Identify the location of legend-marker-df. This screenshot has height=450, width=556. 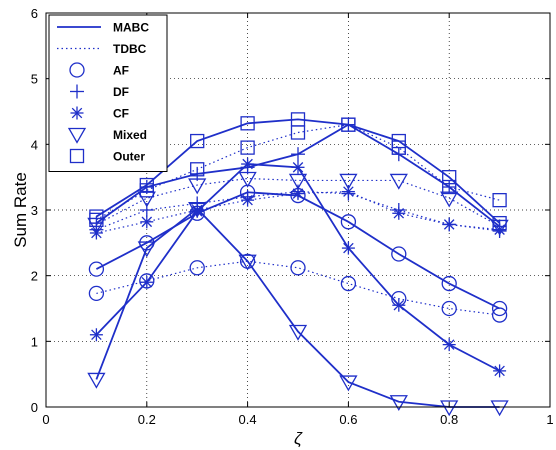
(77, 91).